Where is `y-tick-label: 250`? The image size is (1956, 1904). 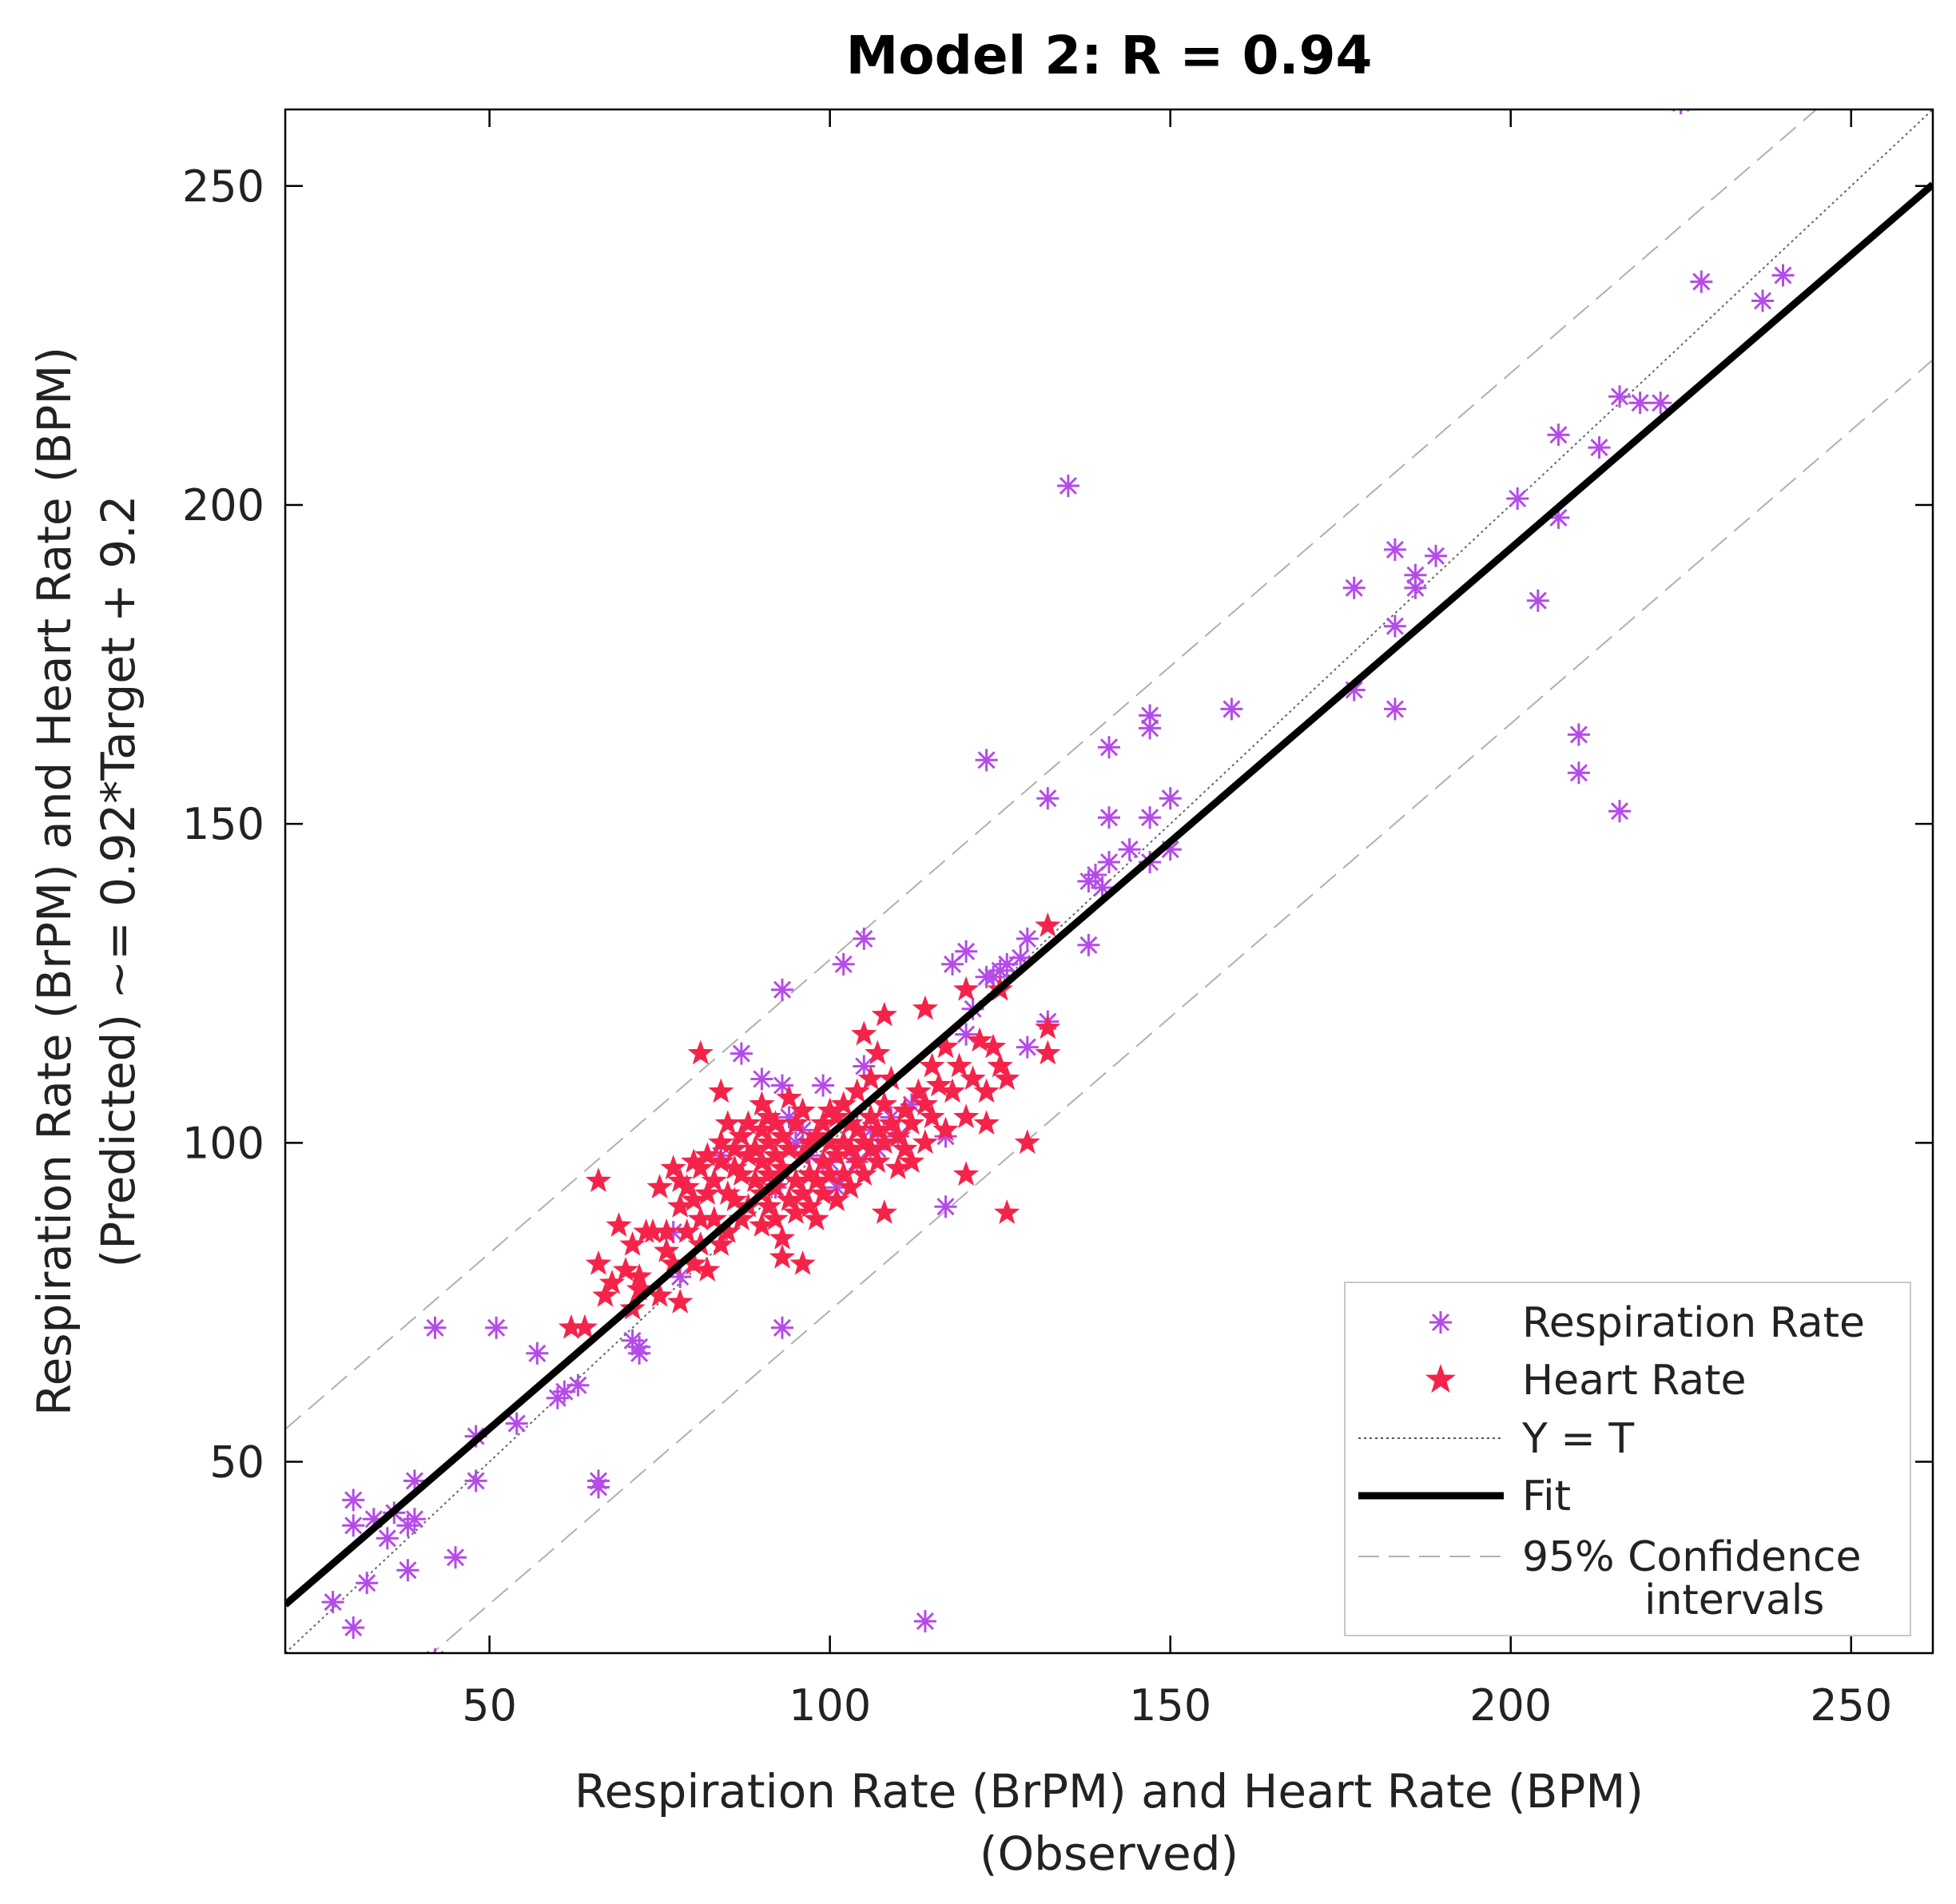 y-tick-label: 250 is located at coordinates (223, 186).